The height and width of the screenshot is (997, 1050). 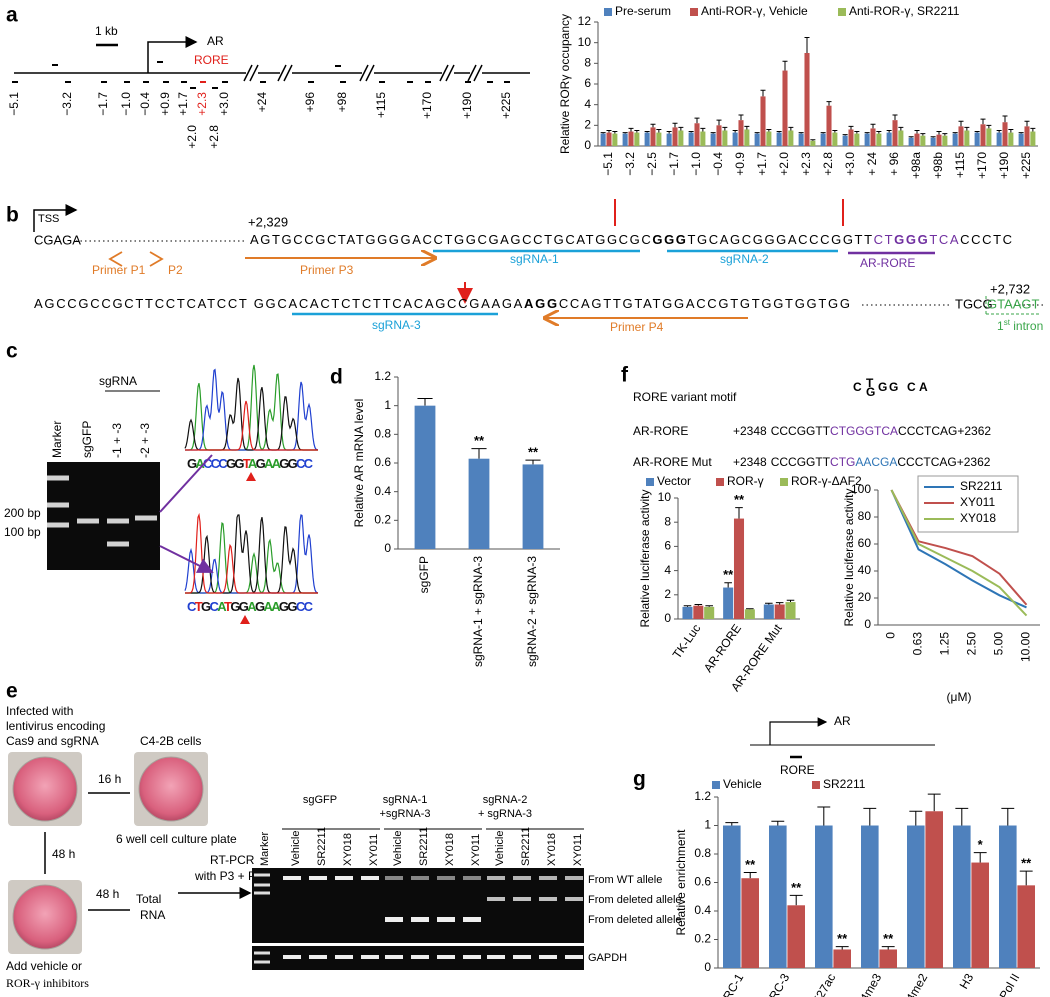 I want to click on x-tick-label: +3.0, so click(x=850, y=164).